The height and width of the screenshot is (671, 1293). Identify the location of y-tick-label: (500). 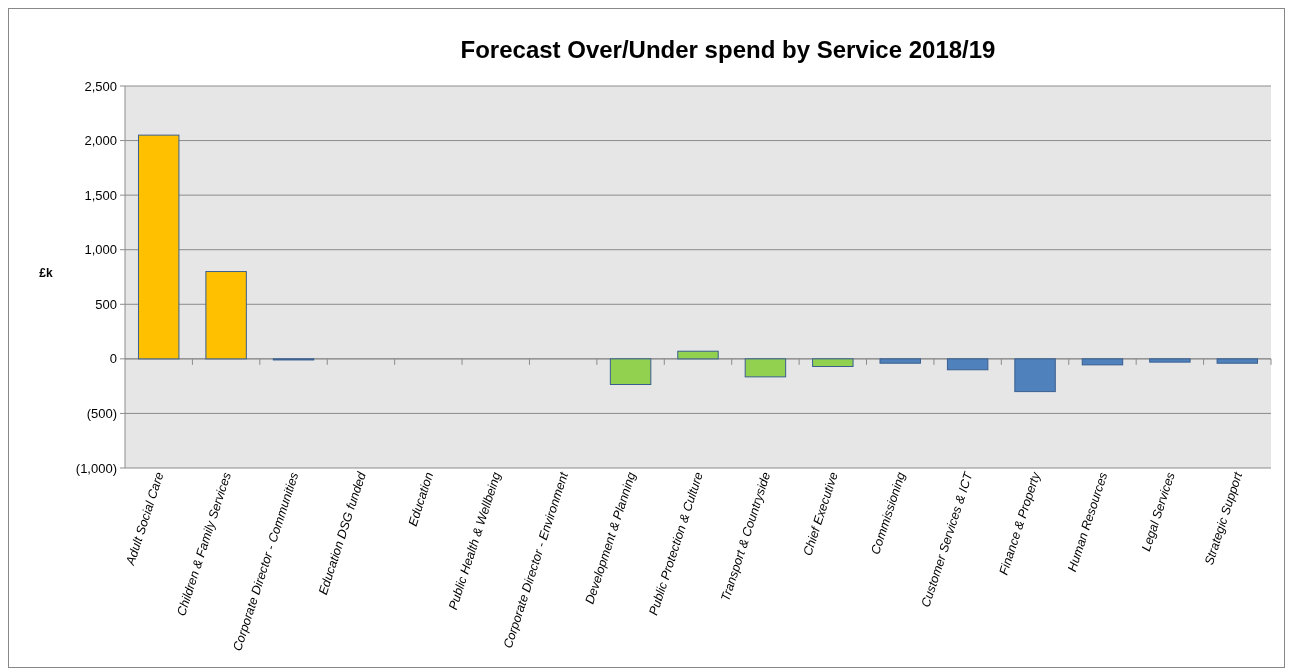
(101, 413).